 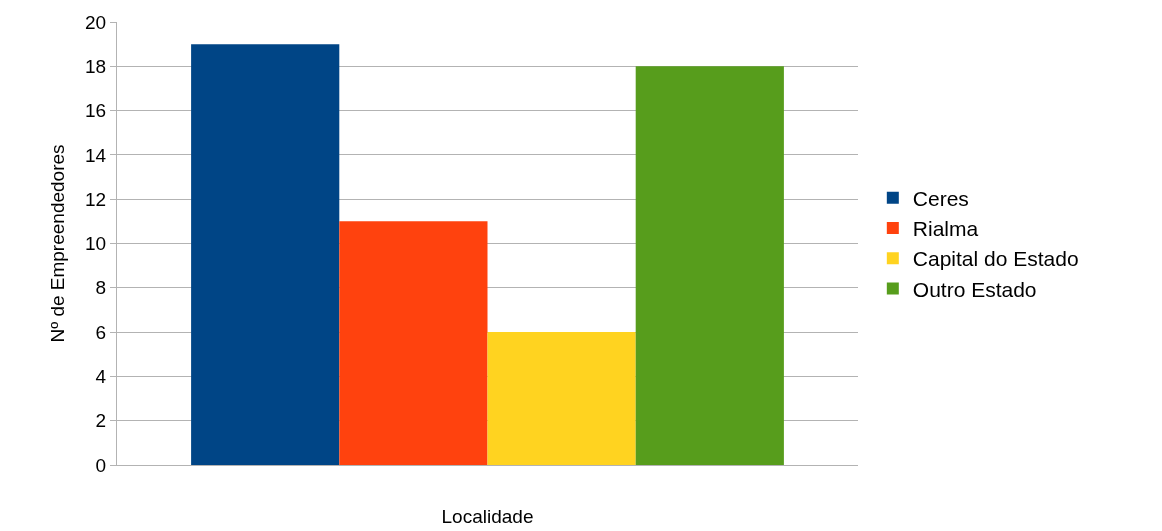 What do you see at coordinates (487, 516) in the screenshot?
I see `x-axis-title: Localidade` at bounding box center [487, 516].